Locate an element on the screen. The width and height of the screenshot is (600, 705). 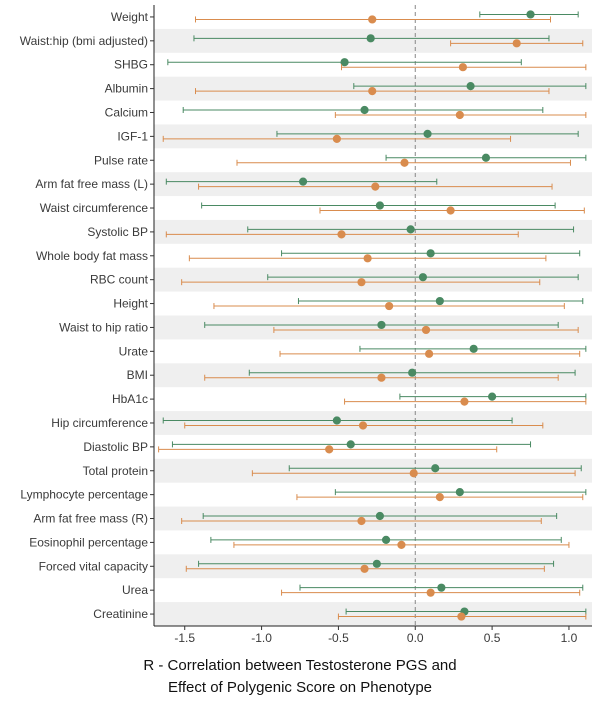
x-axis-title-line-2: Effect of Polygenic Score on Phenotype is located at coordinates (300, 687).